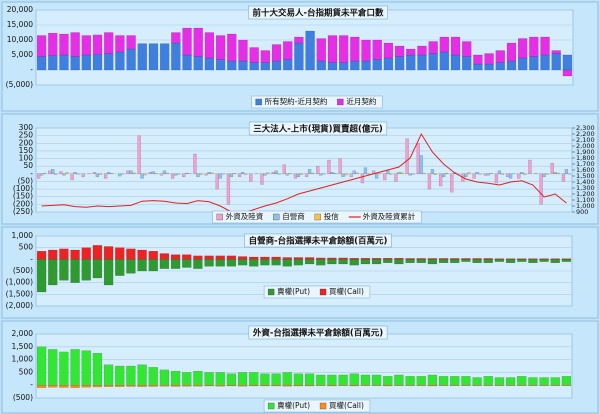 The width and height of the screenshot is (600, 414). What do you see at coordinates (23, 333) in the screenshot?
I see `y-tick-label: 2,000` at bounding box center [23, 333].